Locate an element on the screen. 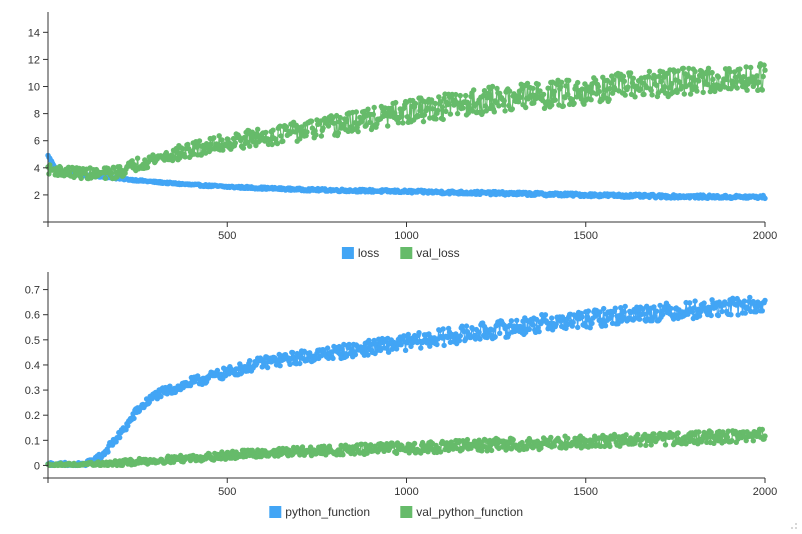 The image size is (802, 534). resize-grip-icon is located at coordinates (794, 526).